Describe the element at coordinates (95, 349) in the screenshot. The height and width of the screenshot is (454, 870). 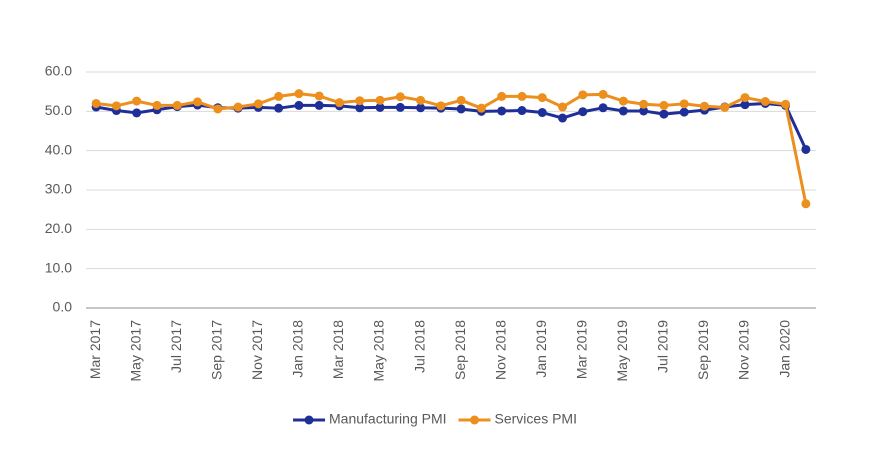
I see `x-tick-label: Mar 2017` at that location.